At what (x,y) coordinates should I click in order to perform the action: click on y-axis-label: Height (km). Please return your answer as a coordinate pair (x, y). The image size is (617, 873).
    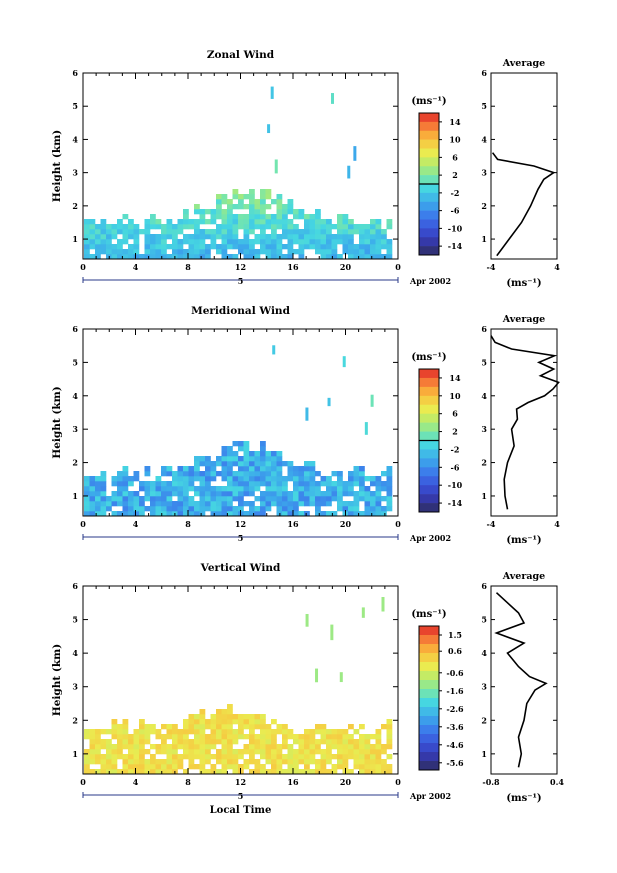
    Looking at the image, I should click on (57, 166).